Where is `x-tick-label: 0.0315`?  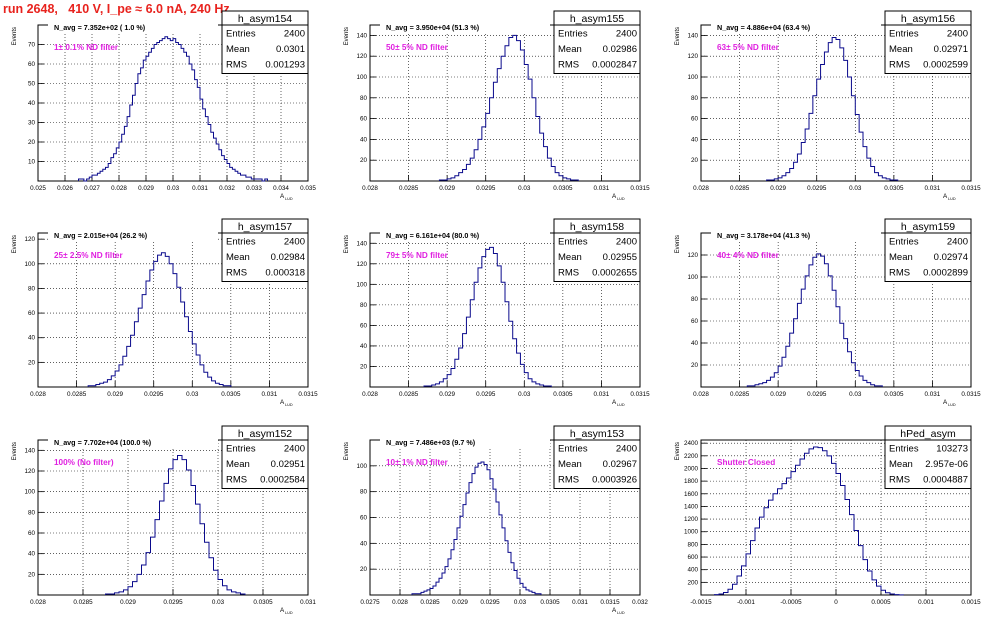
x-tick-label: 0.0315 is located at coordinates (308, 394).